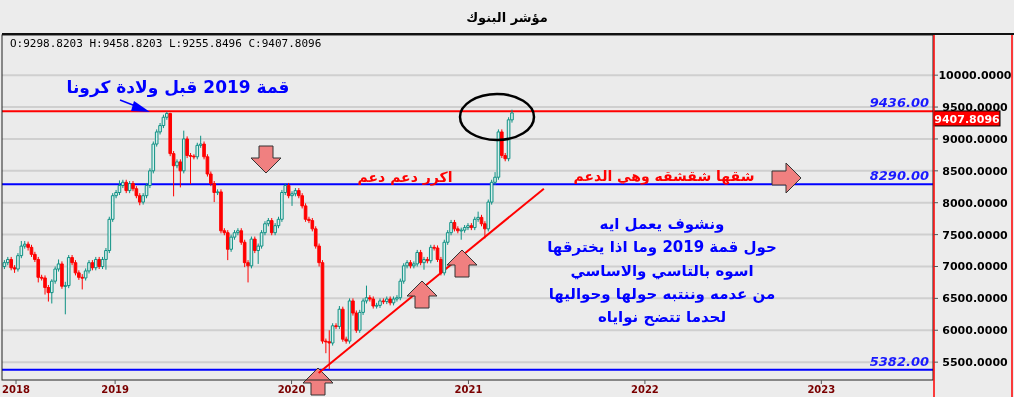  What do you see at coordinates (899, 361) in the screenshot?
I see `ref-line-label: 5382.00` at bounding box center [899, 361].